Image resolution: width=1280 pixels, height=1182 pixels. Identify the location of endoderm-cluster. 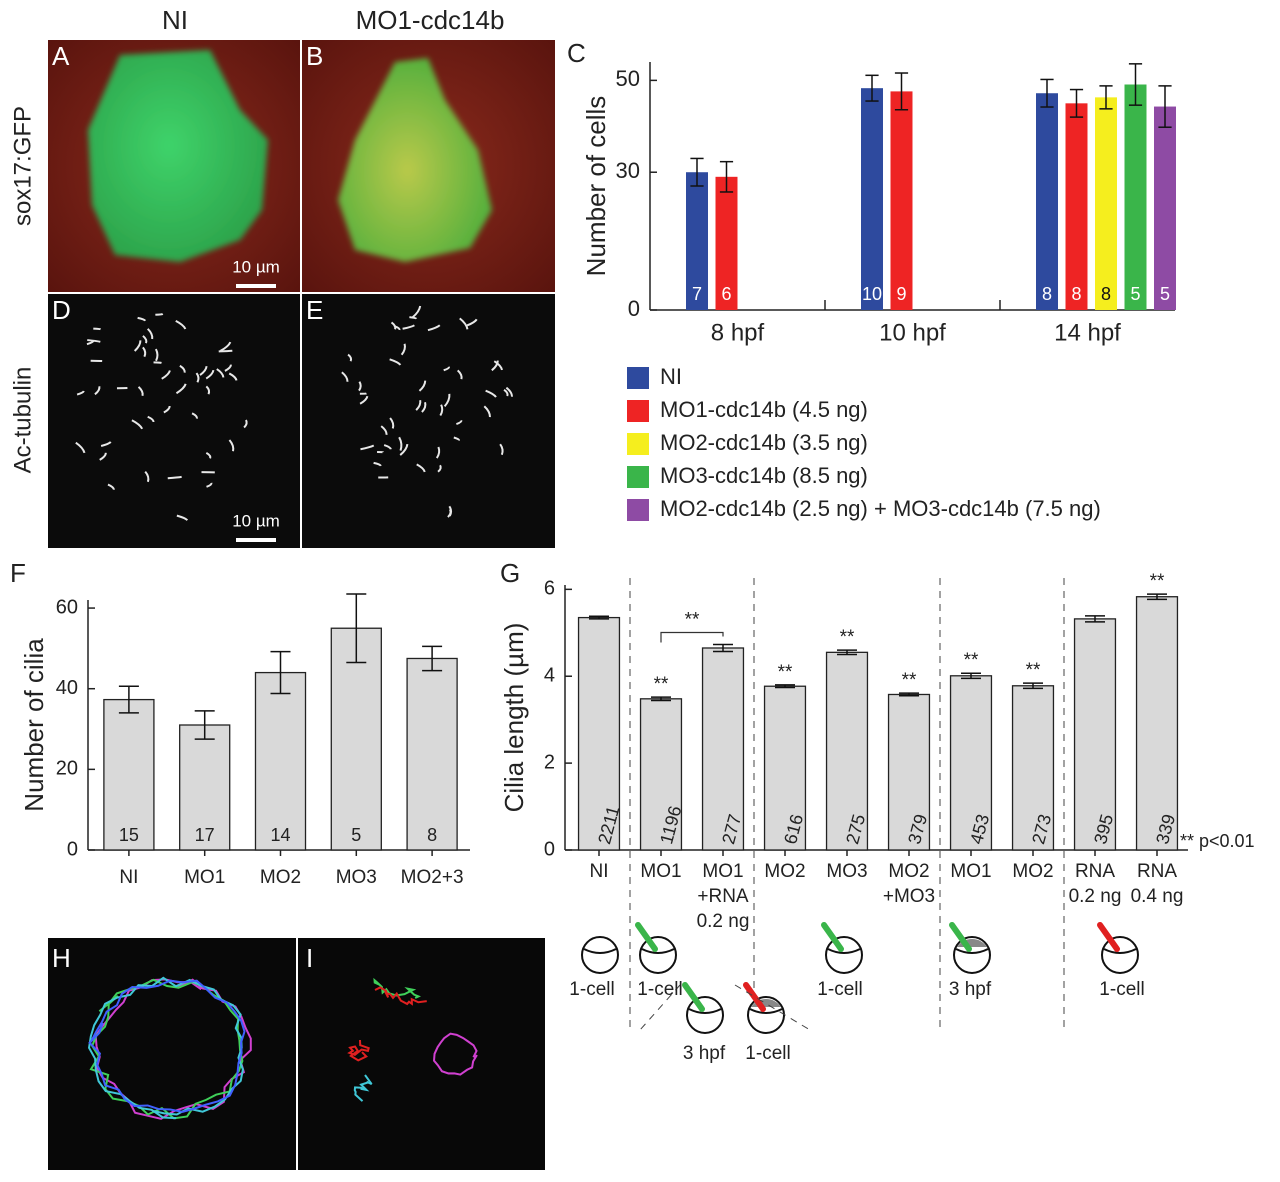
(178, 156).